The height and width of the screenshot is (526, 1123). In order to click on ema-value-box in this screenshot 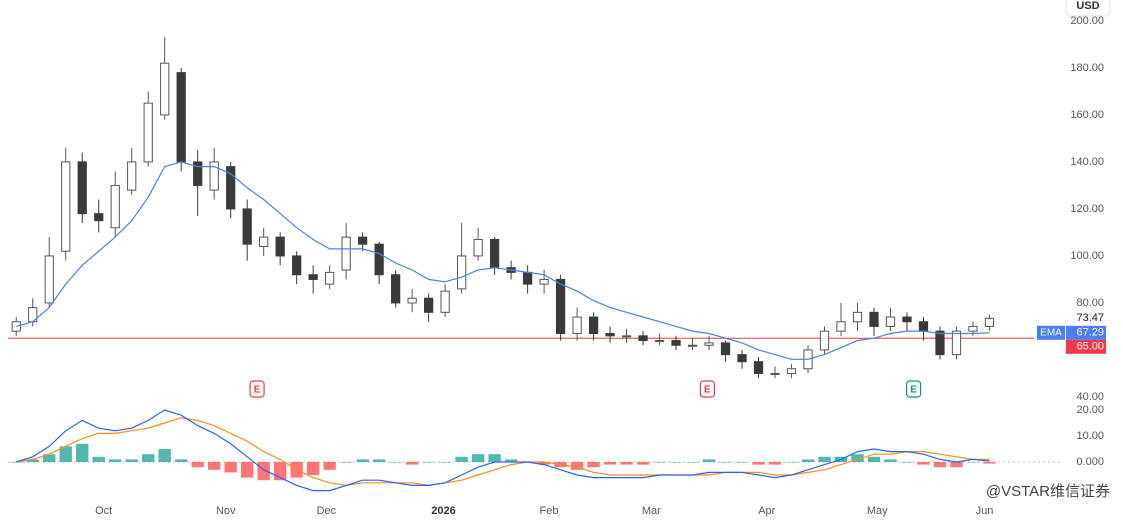, I will do `click(1086, 332)`.